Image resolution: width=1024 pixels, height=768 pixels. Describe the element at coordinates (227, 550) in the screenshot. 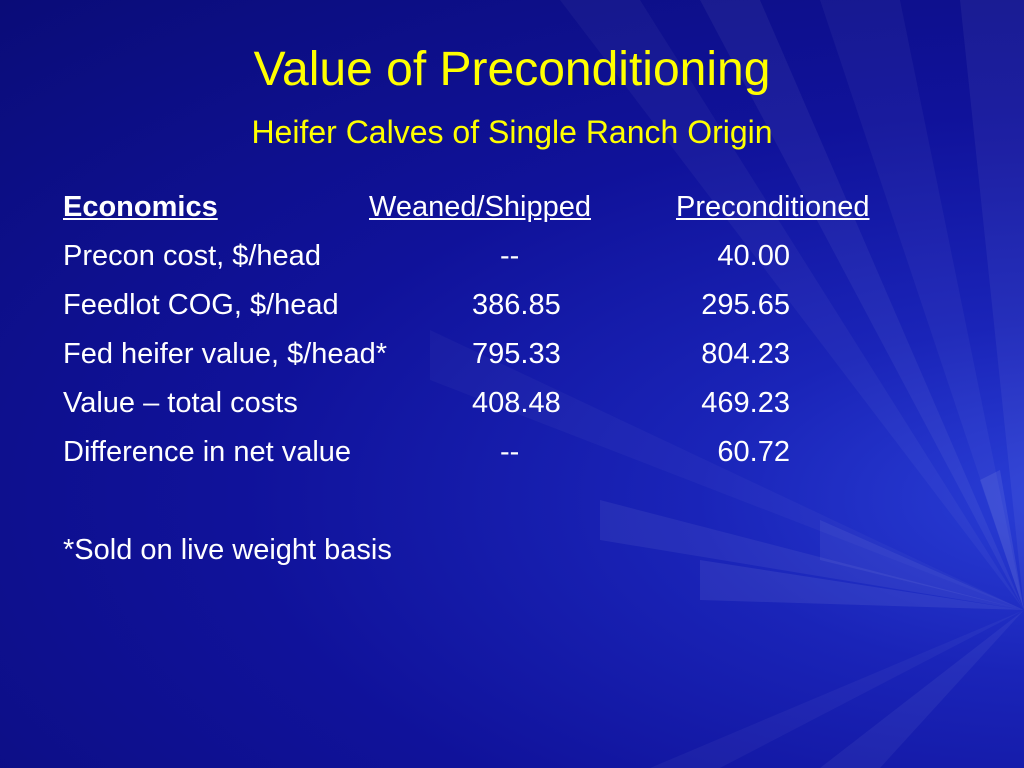

I see `footnote: *Sold on live weight basis` at that location.